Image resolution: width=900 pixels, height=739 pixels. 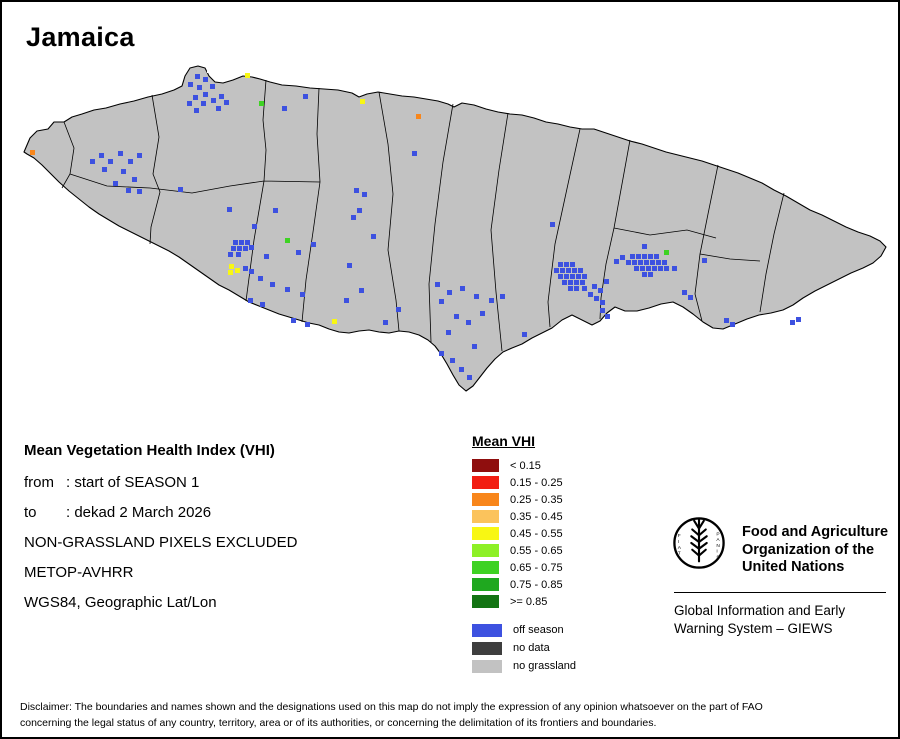 I want to click on panis-text: P, so click(x=717, y=534).